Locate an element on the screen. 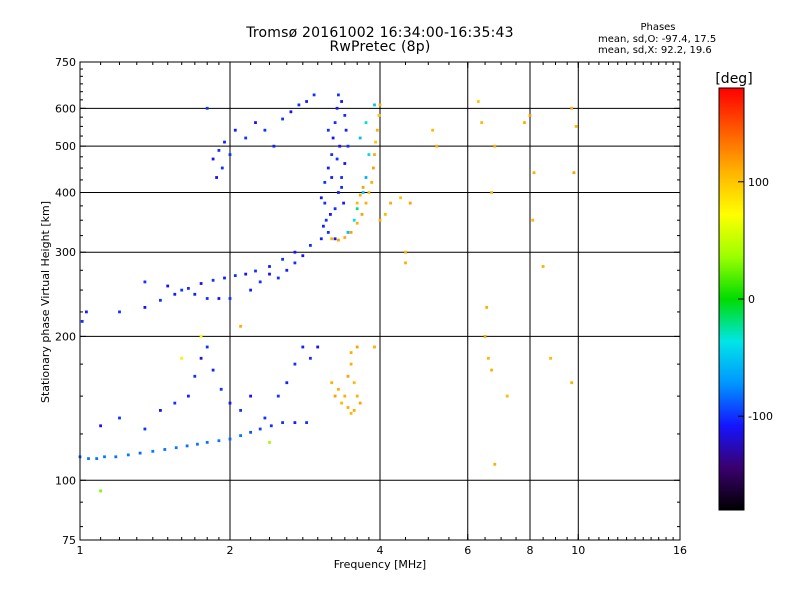  x-tick-label: 8 is located at coordinates (530, 550).